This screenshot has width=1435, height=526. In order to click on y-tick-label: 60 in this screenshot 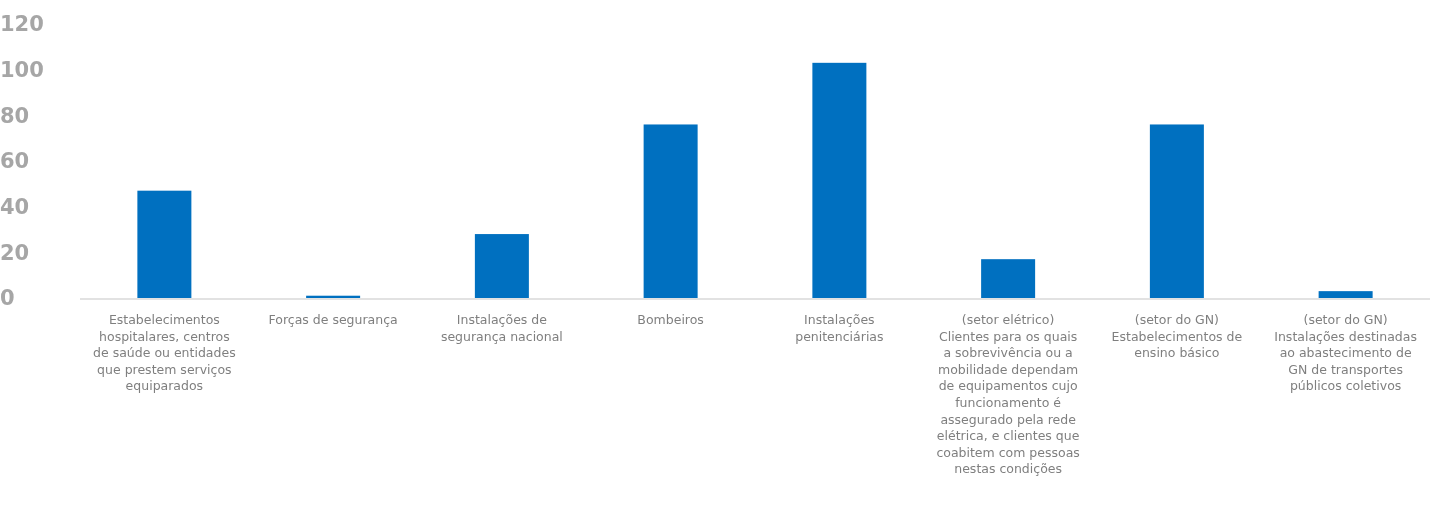, I will do `click(15, 161)`.